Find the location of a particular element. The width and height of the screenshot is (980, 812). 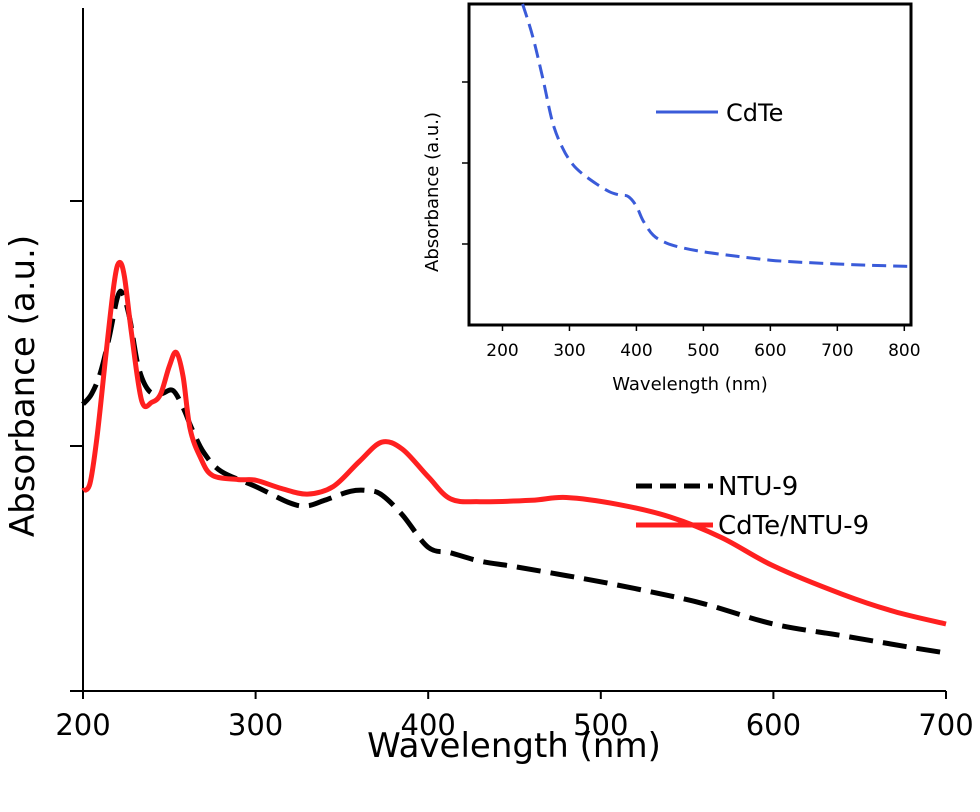

inset-x-tick-label: 300 is located at coordinates (569, 351).